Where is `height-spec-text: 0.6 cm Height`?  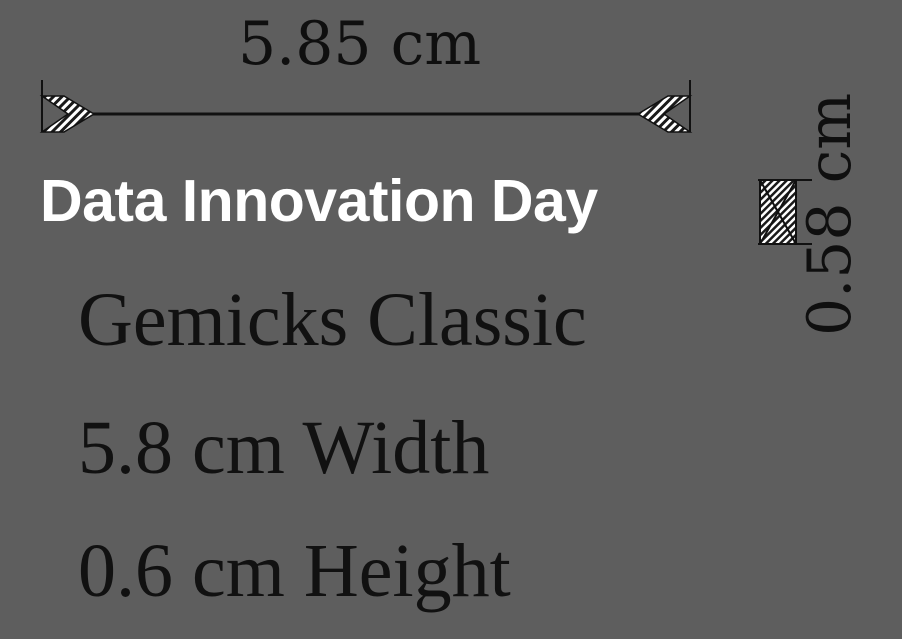
height-spec-text: 0.6 cm Height is located at coordinates (294, 571).